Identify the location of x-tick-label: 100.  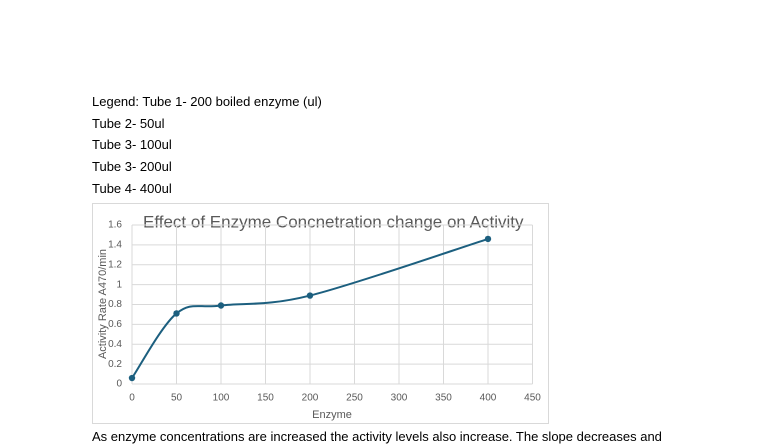
(221, 398).